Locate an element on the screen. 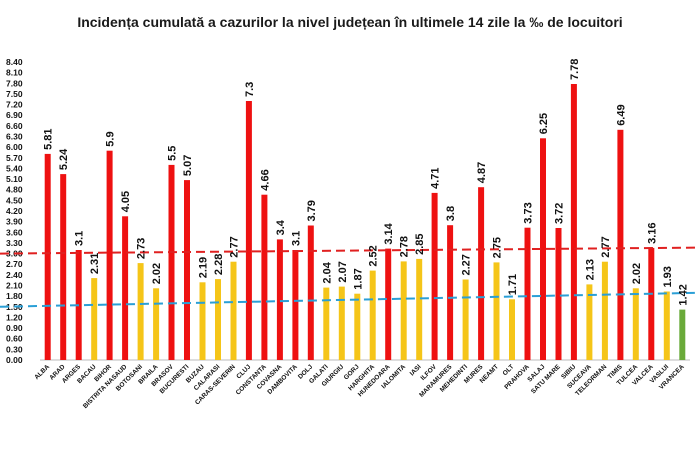 This screenshot has height=466, width=700. value-label: 4.87 is located at coordinates (482, 172).